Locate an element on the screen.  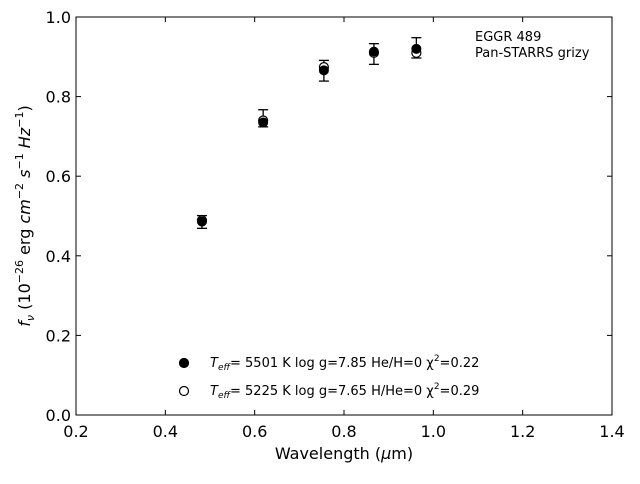
x-tick-label: 0.8 is located at coordinates (343, 431).